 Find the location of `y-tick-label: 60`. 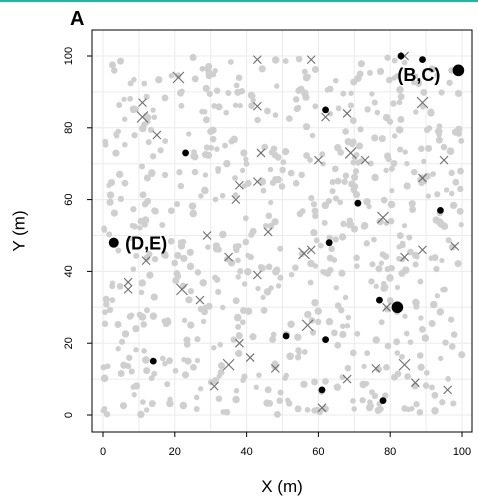

y-tick-label: 60 is located at coordinates (69, 199).